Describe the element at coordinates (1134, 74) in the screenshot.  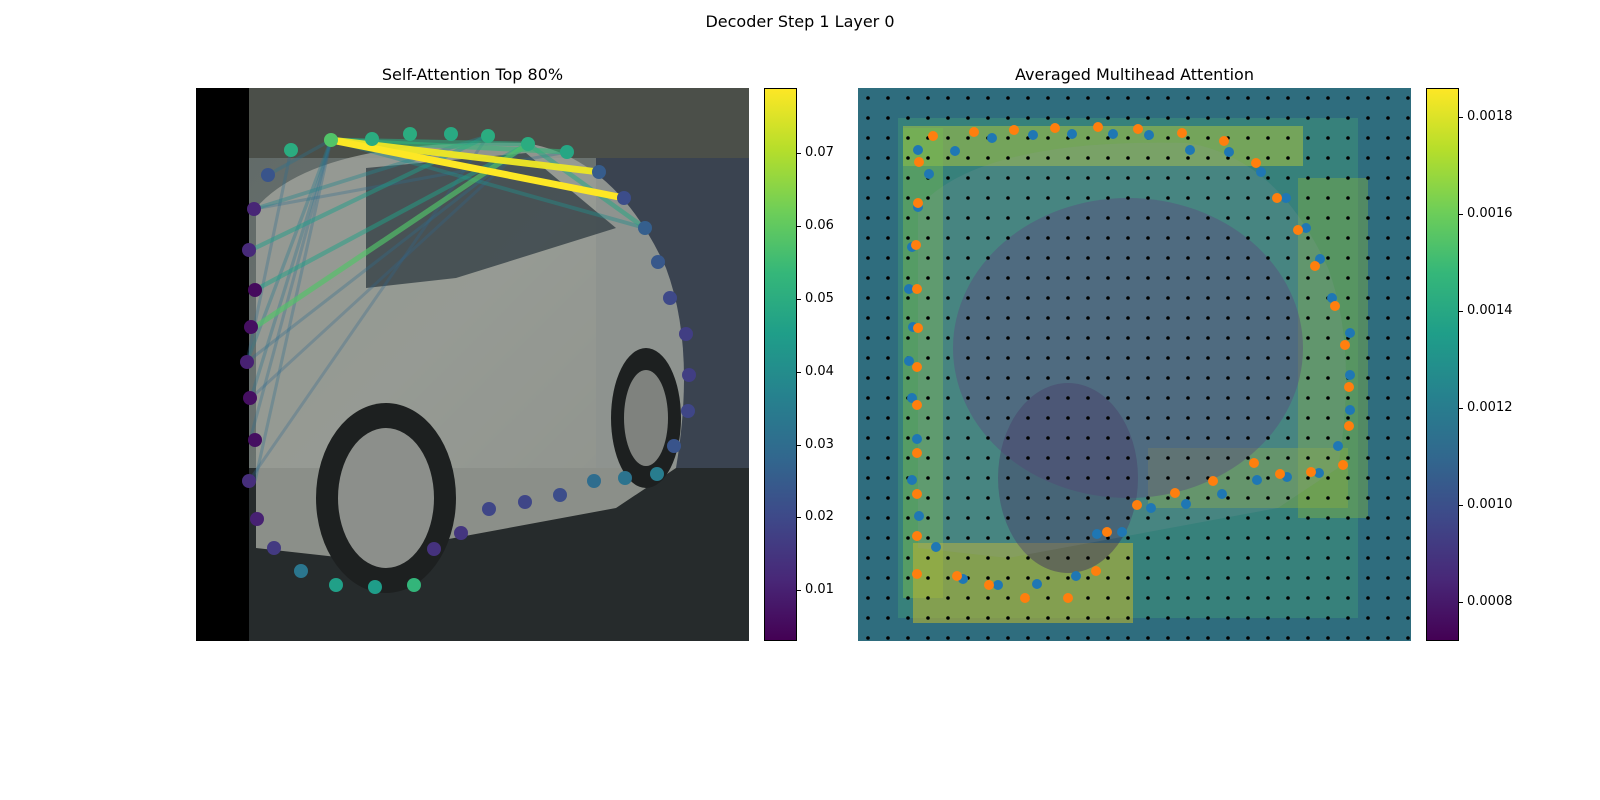
I see `right-panel-title: Averaged Multihead Attention` at that location.